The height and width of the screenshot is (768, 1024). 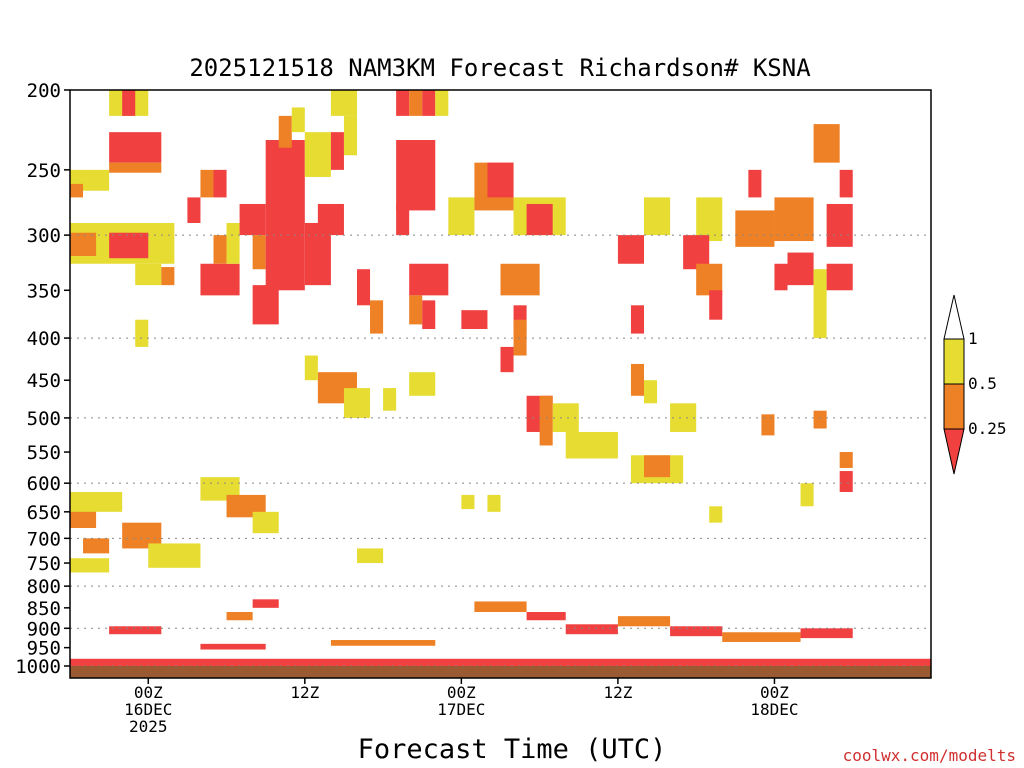 I want to click on x-tick-label: 16DEC, so click(x=148, y=709).